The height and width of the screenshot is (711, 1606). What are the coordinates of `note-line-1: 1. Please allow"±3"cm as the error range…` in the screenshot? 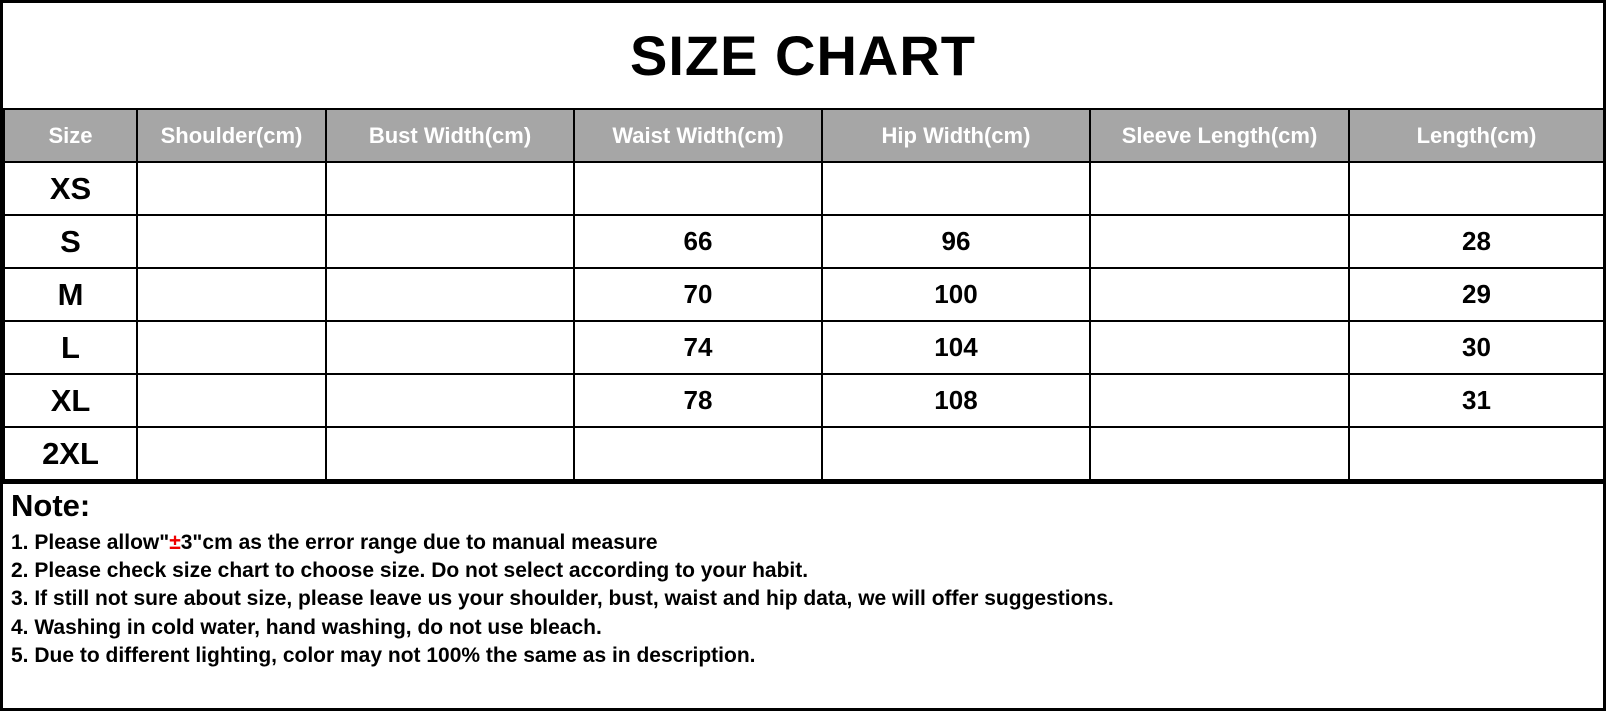 It's located at (803, 543).